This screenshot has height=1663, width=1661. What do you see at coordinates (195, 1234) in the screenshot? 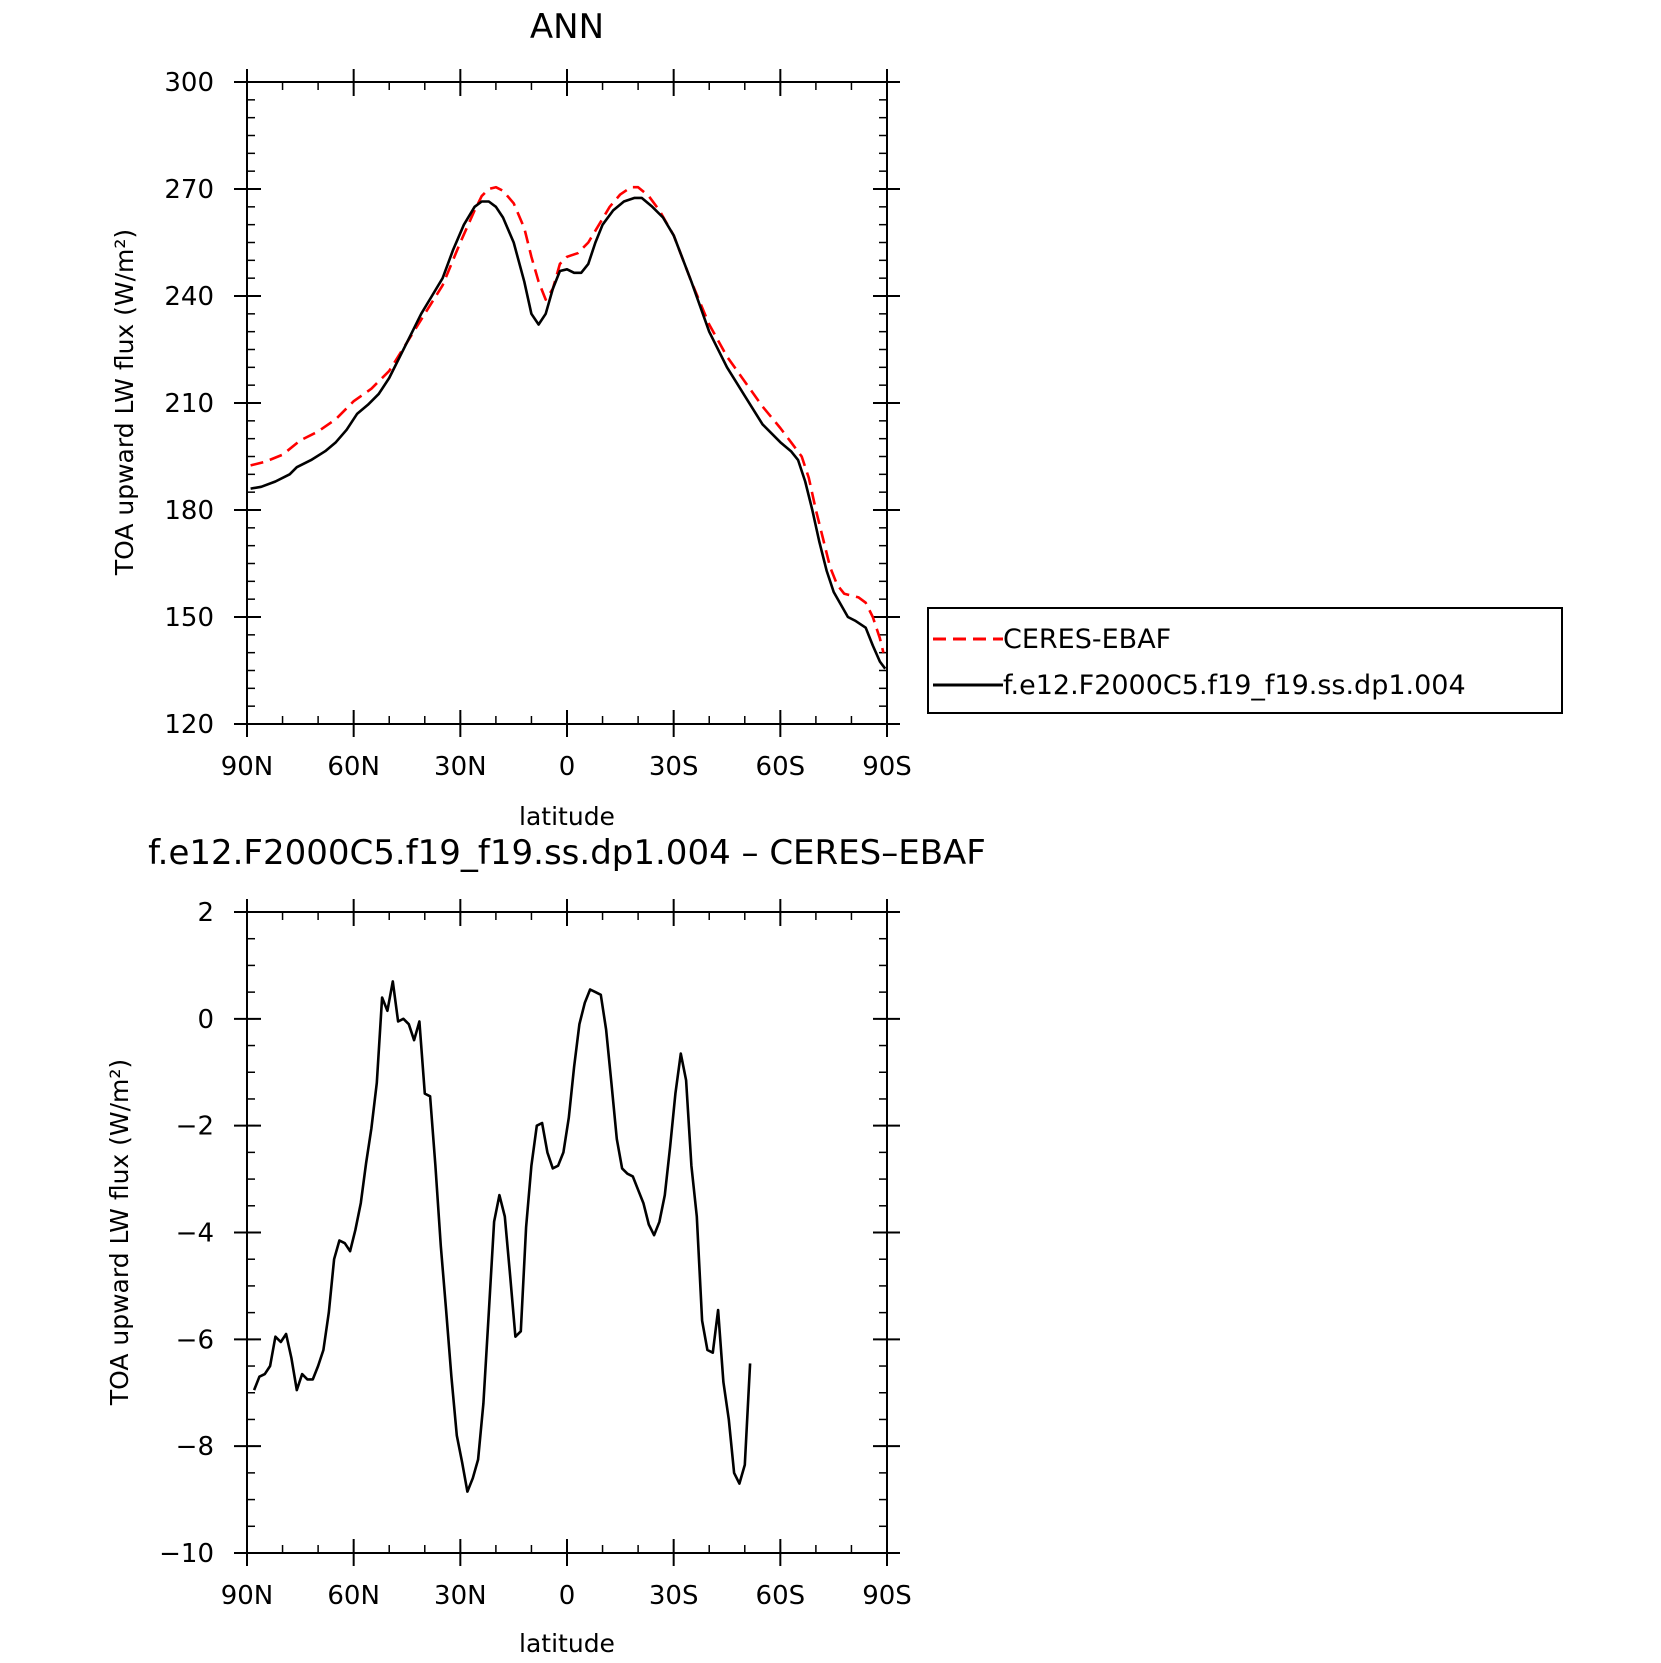
I see `bottom-y-tick-label: −4` at bounding box center [195, 1234].